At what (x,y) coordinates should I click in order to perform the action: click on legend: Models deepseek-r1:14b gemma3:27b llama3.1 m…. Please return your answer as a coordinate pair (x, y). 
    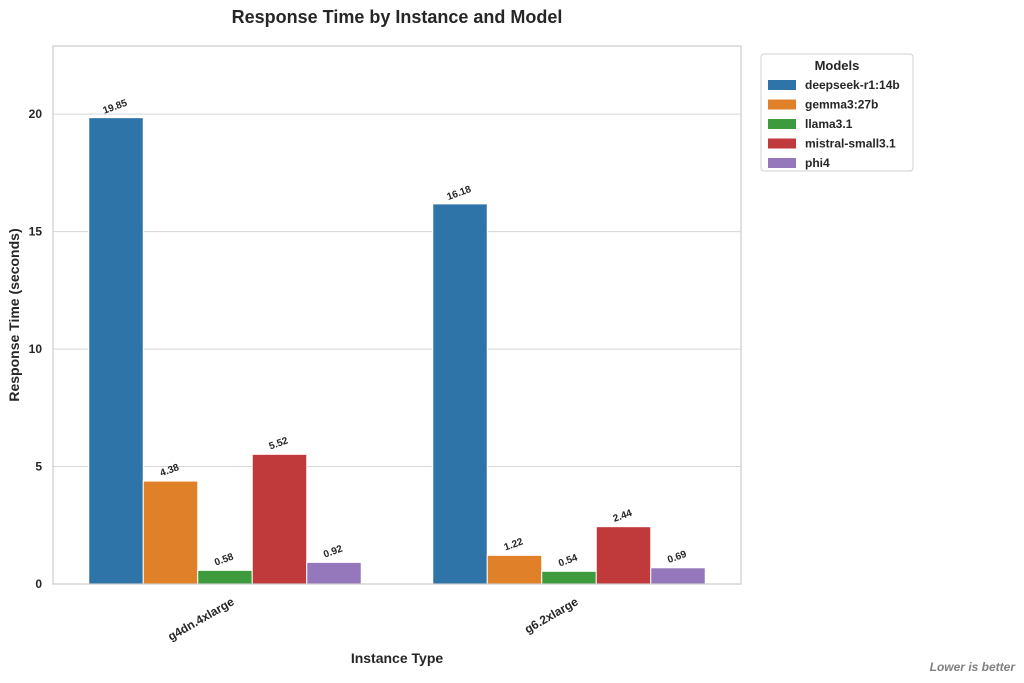
    Looking at the image, I should click on (837, 112).